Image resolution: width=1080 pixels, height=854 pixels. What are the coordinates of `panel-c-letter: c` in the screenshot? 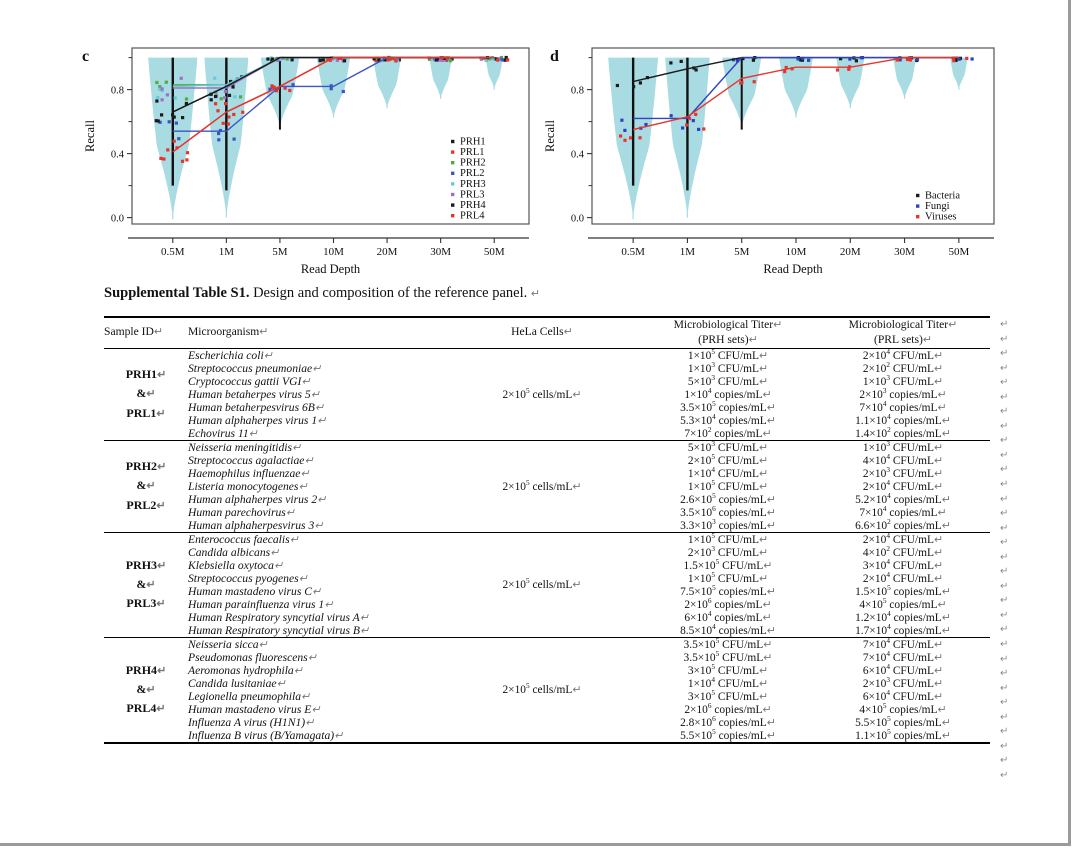 It's located at (86, 56).